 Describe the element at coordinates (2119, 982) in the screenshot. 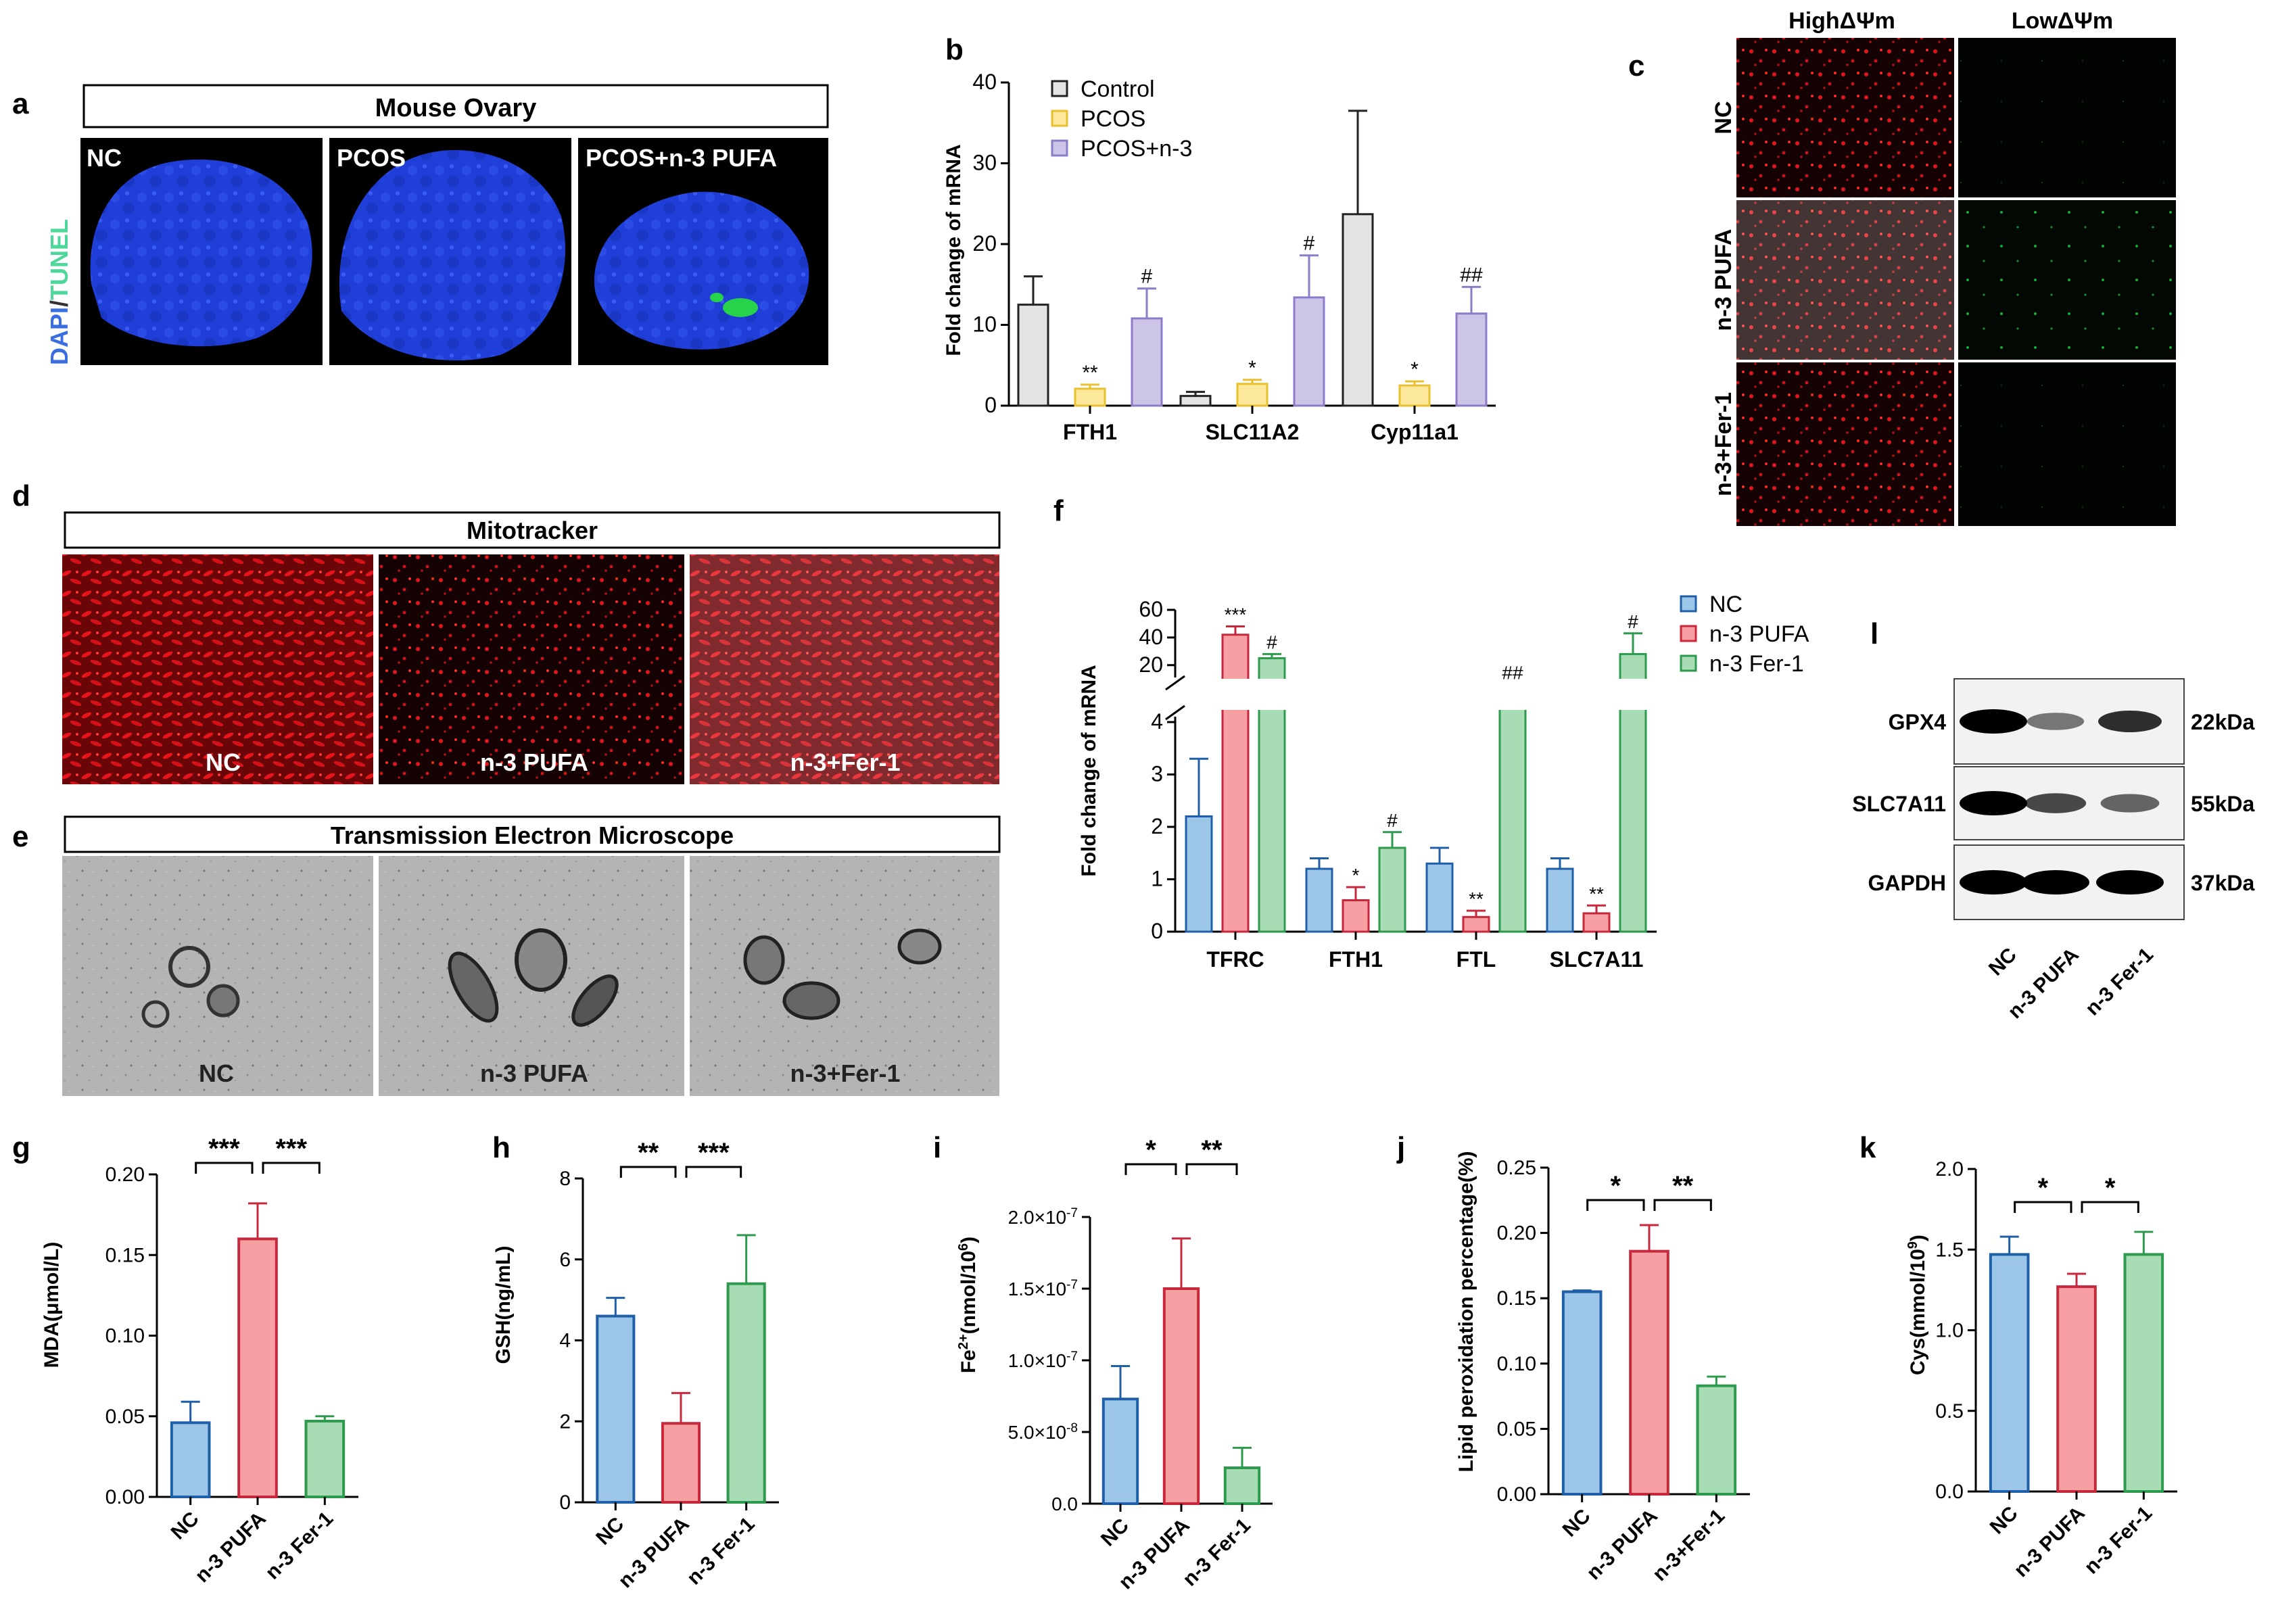

I see `lane-label: n-3 Fer-1` at that location.